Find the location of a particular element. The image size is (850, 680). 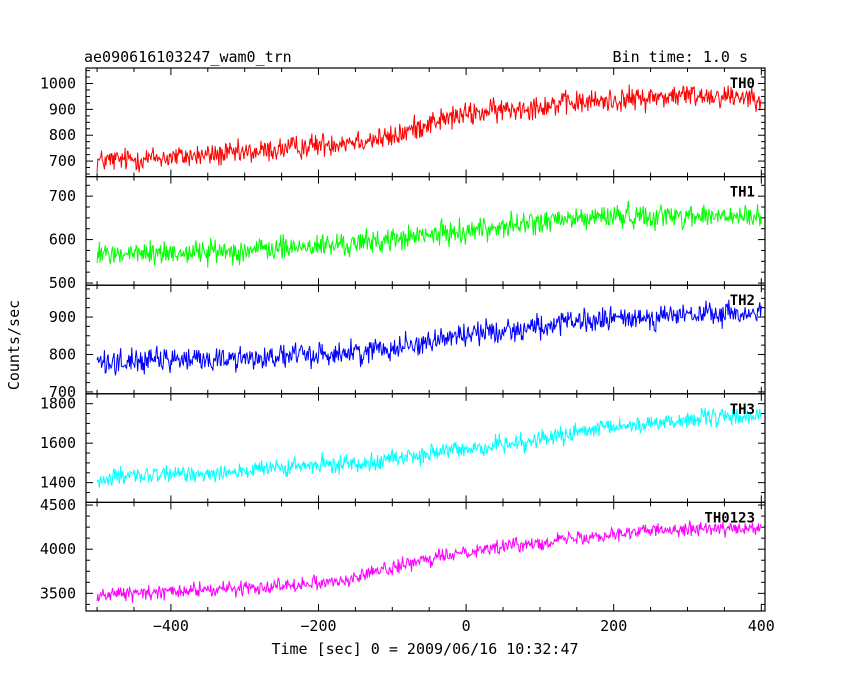

x-axis-label: Time [sec] 0 = 2009/06/16 10:32:47 is located at coordinates (424, 649).